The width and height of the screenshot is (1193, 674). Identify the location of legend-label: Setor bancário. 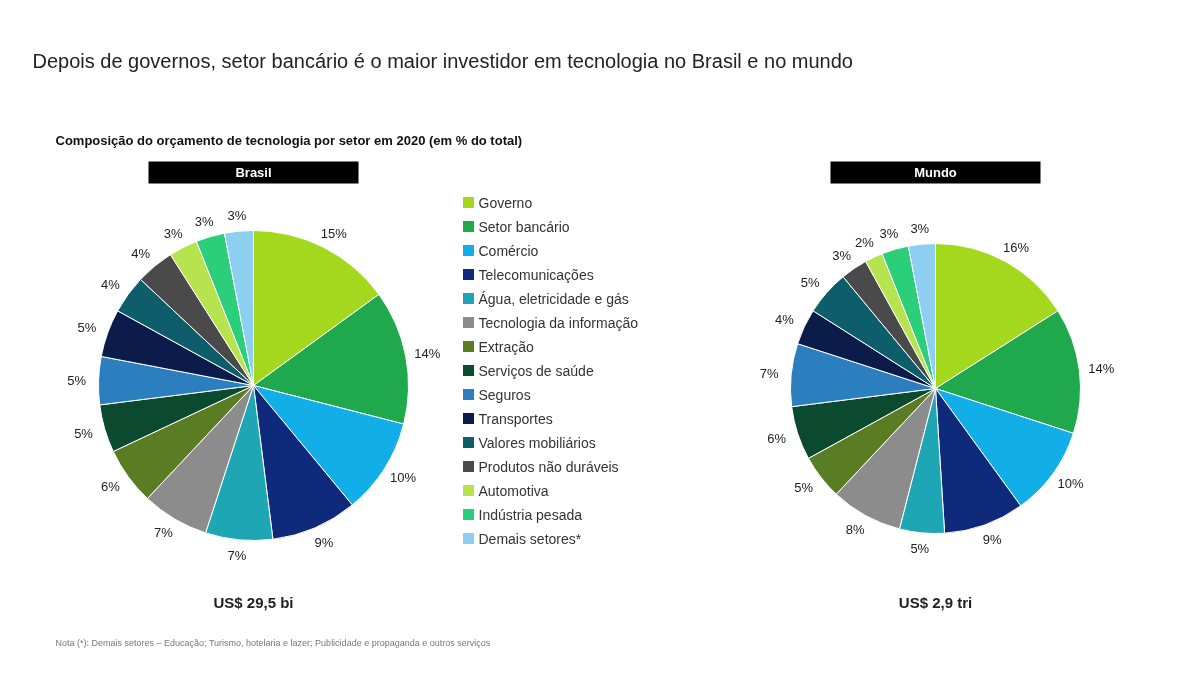
(524, 226).